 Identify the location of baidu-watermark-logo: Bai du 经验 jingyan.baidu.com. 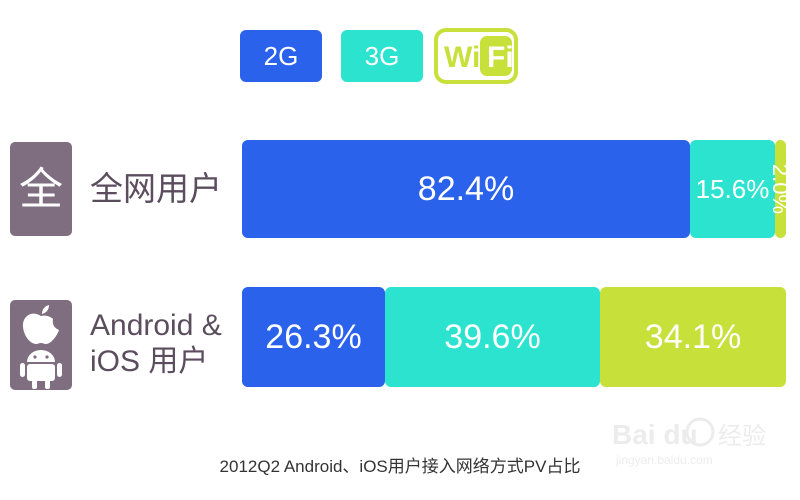
(689, 442).